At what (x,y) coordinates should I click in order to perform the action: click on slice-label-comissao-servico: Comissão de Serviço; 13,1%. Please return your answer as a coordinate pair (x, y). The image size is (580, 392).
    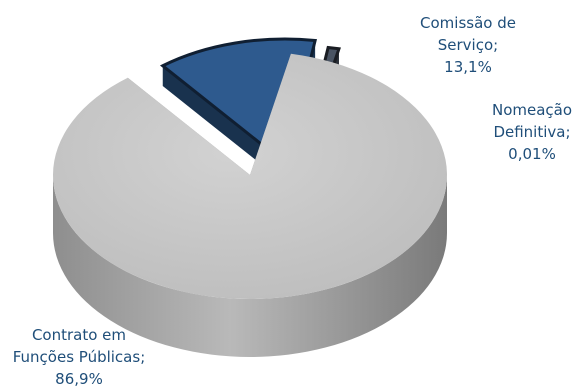
    Looking at the image, I should click on (468, 45).